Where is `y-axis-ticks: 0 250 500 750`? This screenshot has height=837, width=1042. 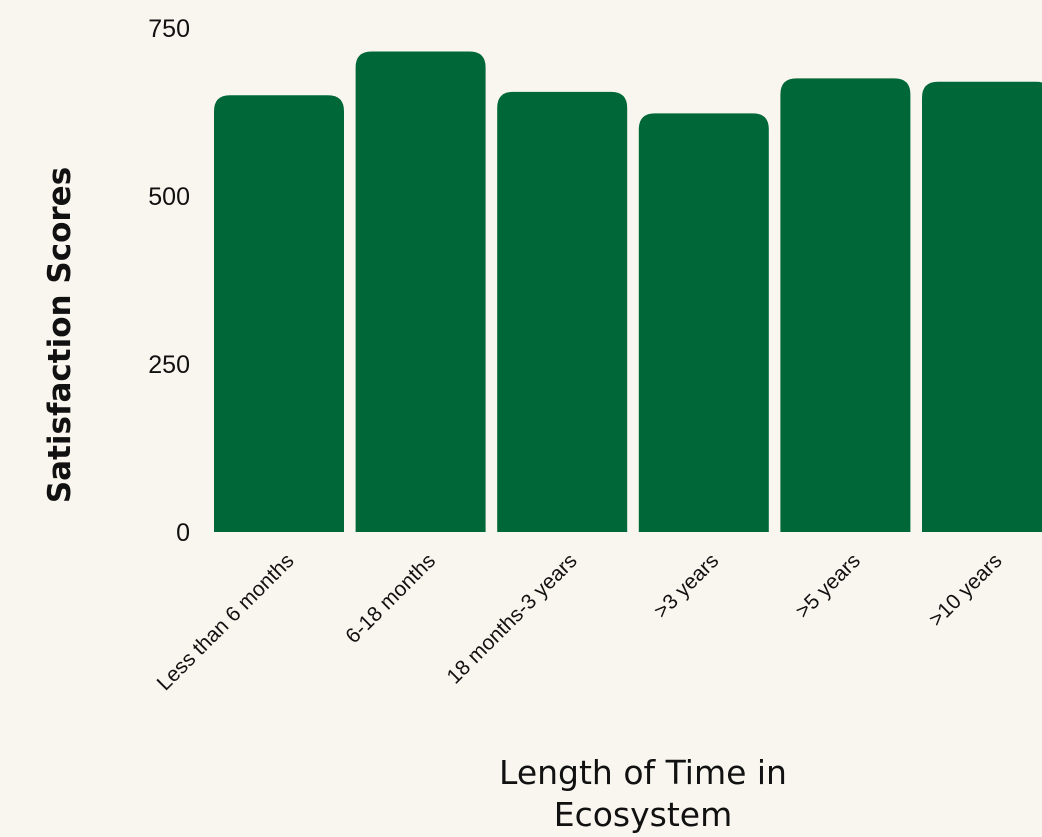 y-axis-ticks: 0 250 500 750 is located at coordinates (169, 281).